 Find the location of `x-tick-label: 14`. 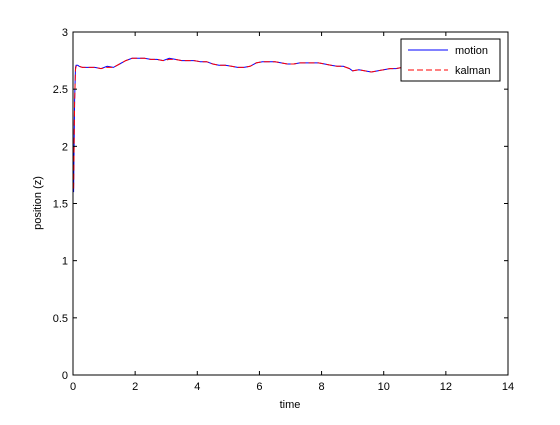

x-tick-label: 14 is located at coordinates (508, 387).